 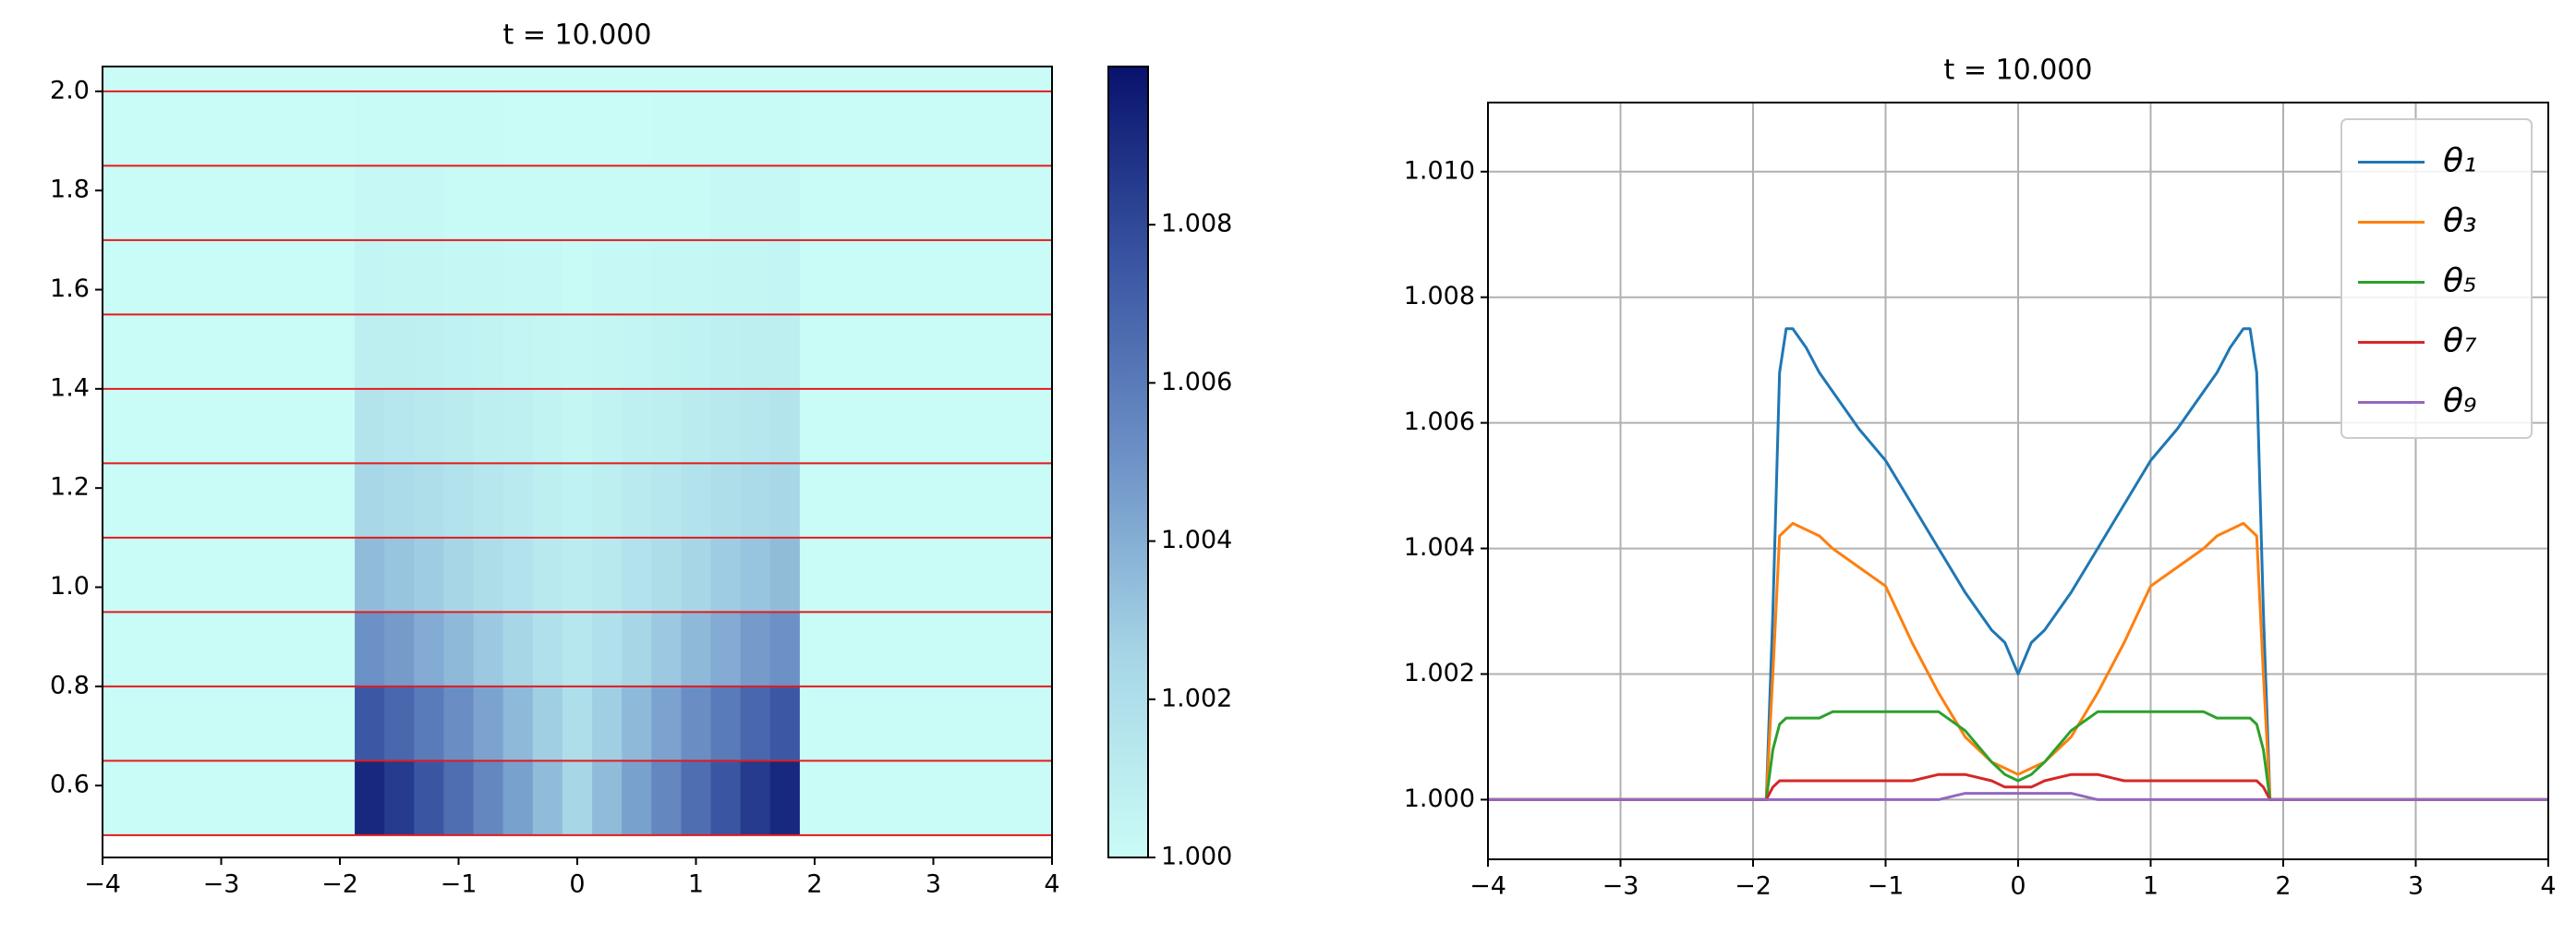 What do you see at coordinates (70, 487) in the screenshot?
I see `y-tick-label: 1.2` at bounding box center [70, 487].